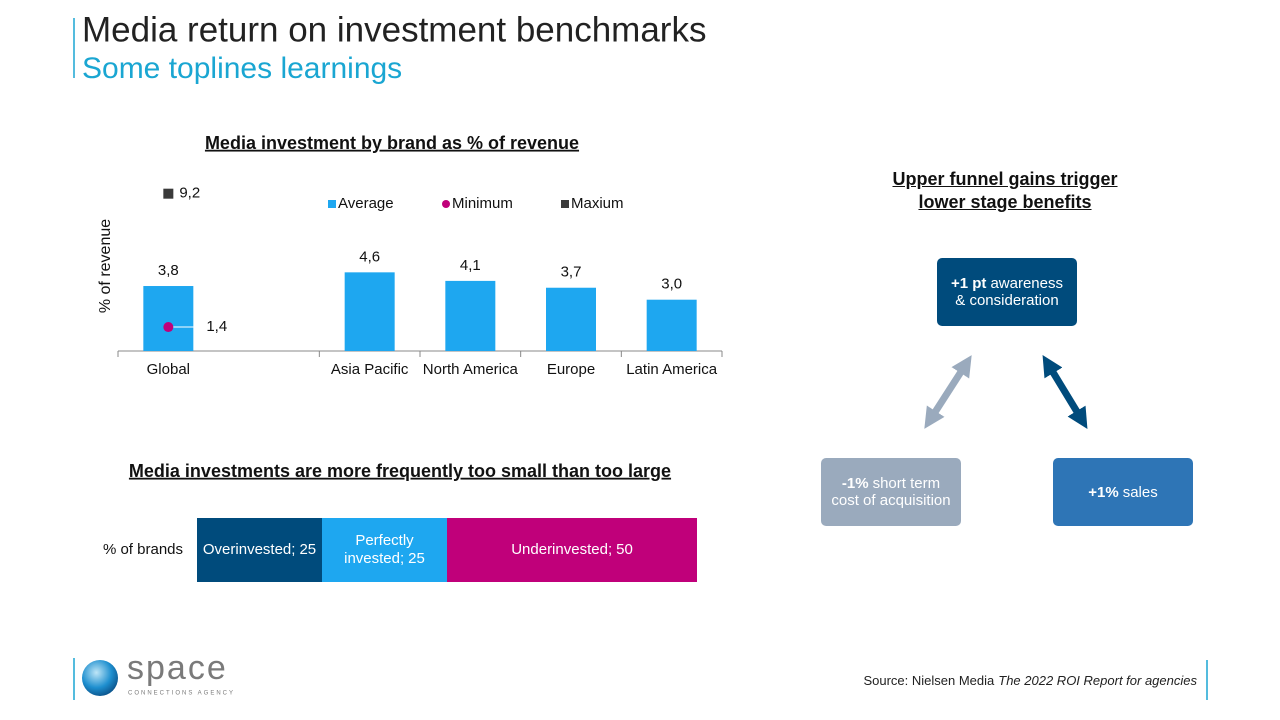 The height and width of the screenshot is (720, 1280). I want to click on logo-text: space, so click(177, 668).